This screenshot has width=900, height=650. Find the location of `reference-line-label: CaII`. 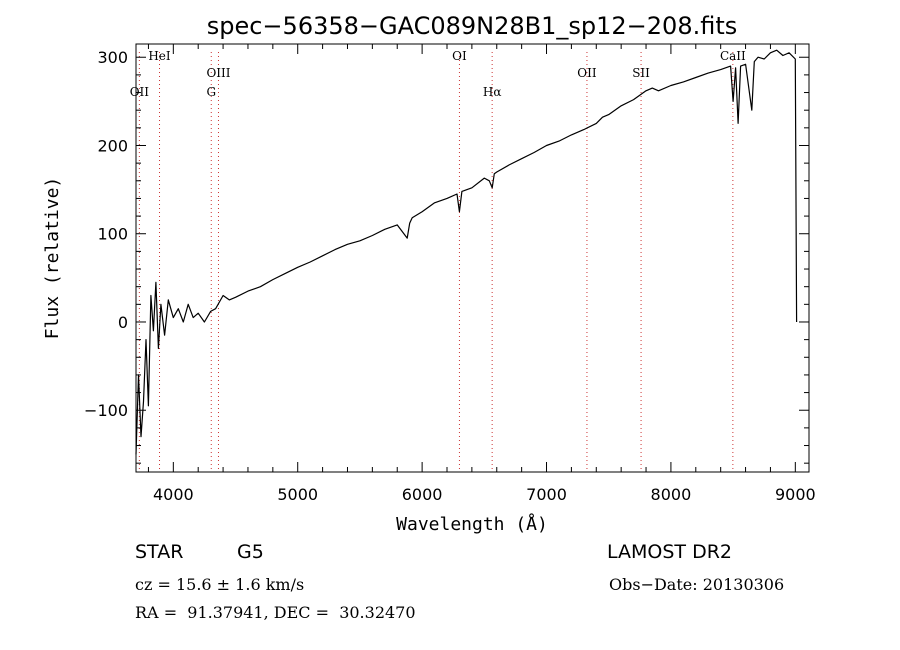

reference-line-label: CaII is located at coordinates (733, 56).